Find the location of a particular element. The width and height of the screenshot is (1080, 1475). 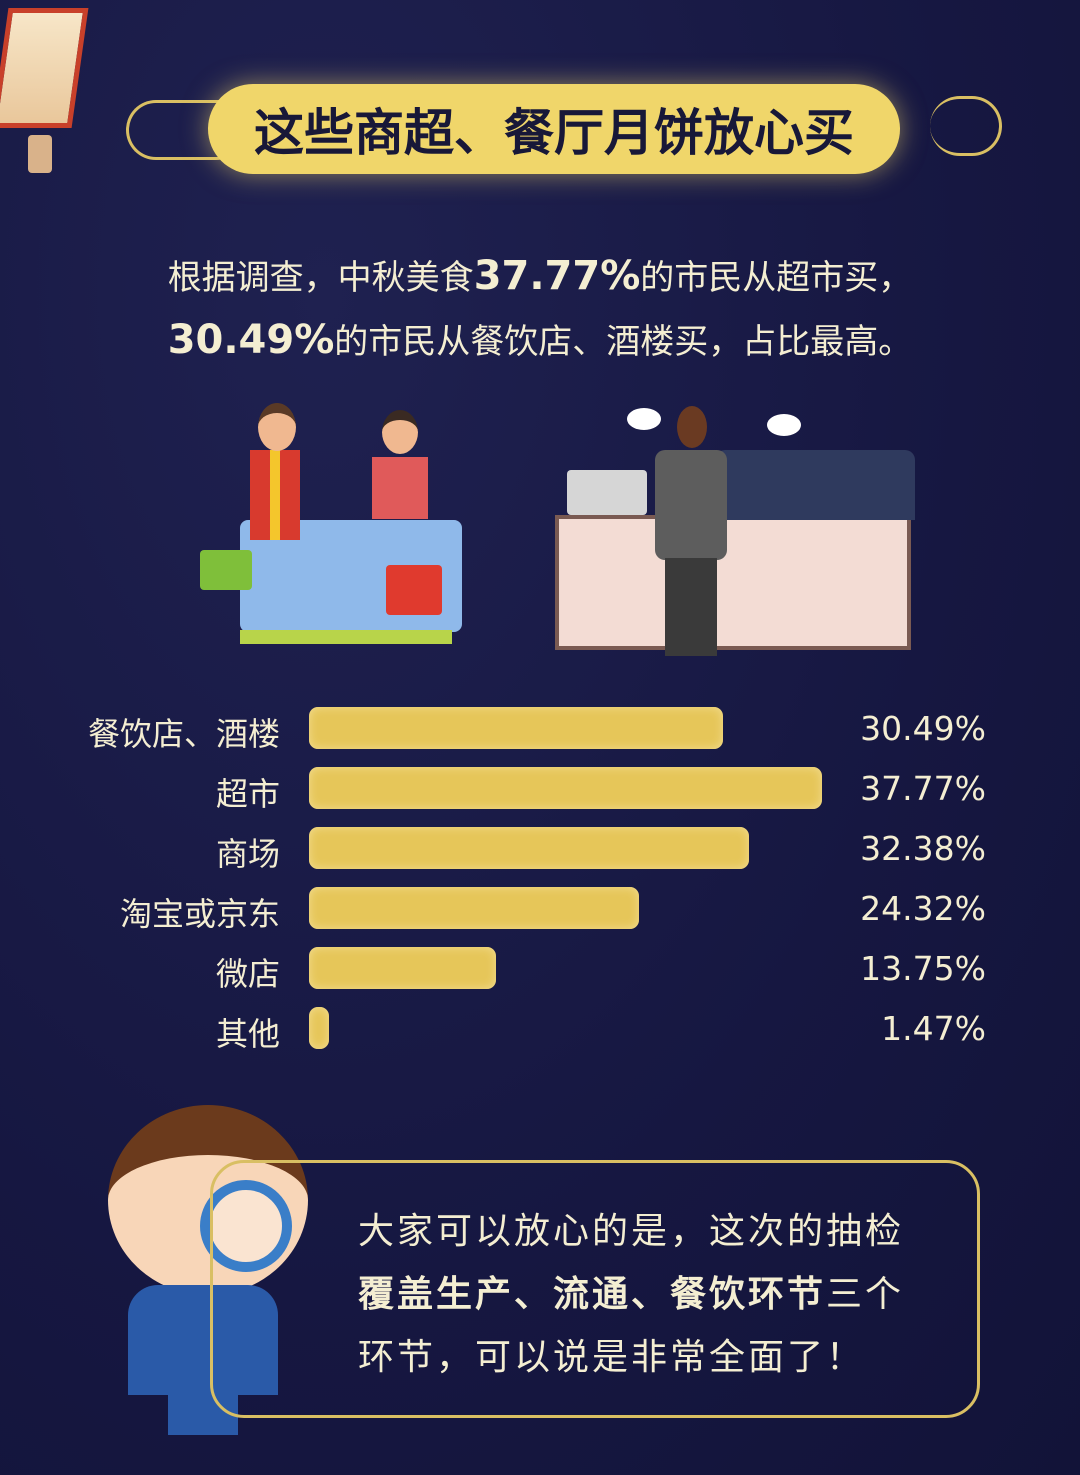

magnifier-icon is located at coordinates (246, 1226).